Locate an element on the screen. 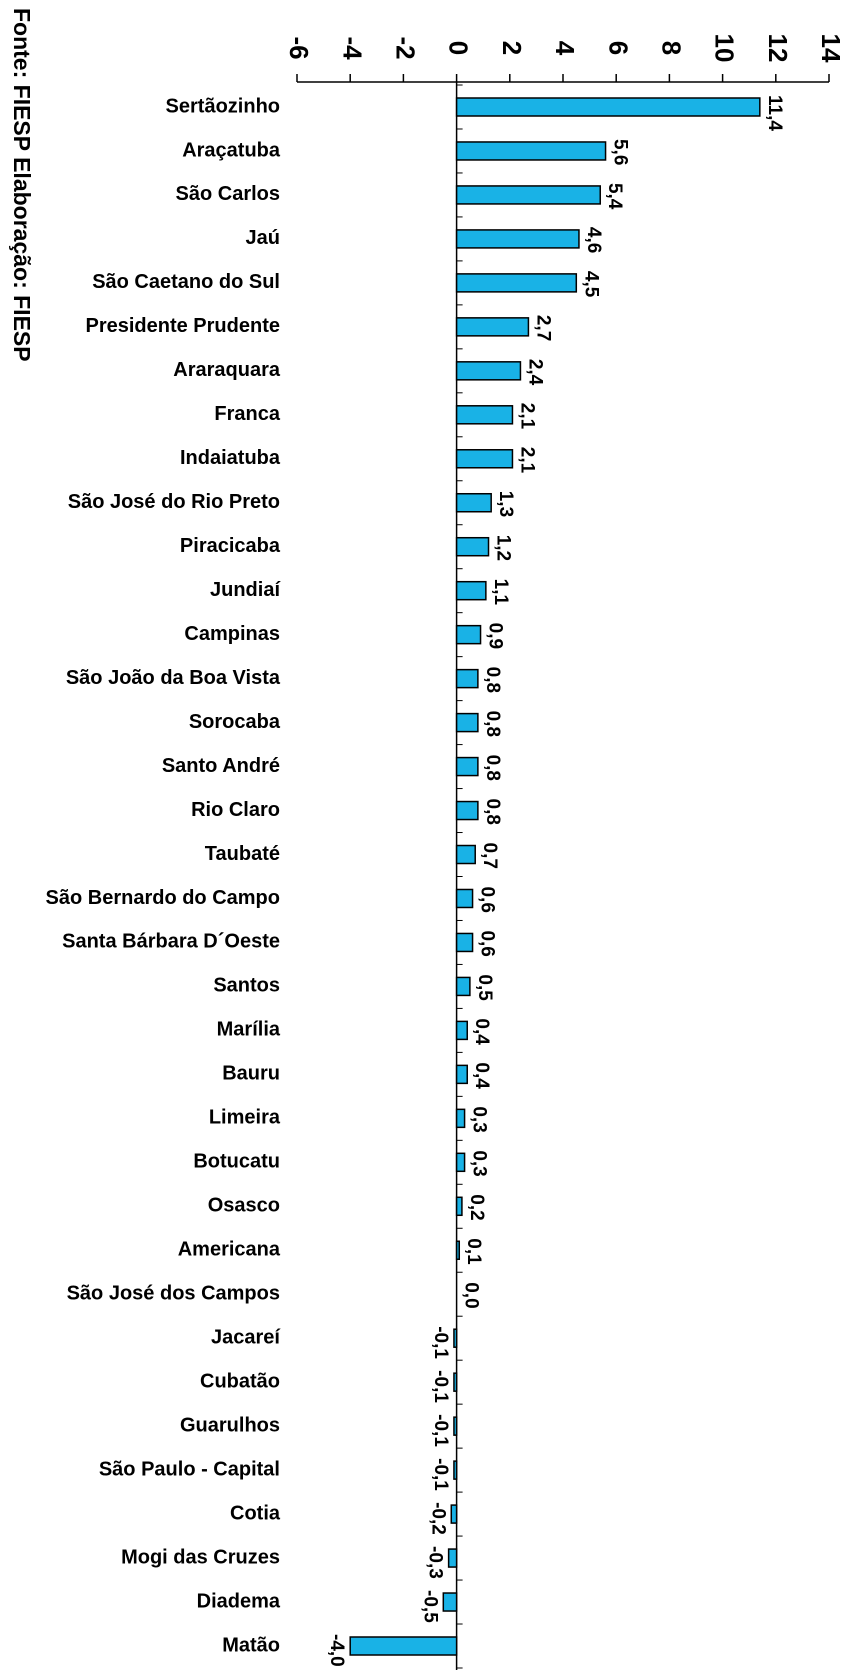 Image resolution: width=856 pixels, height=1680 pixels. value-label: 5,6 is located at coordinates (620, 152).